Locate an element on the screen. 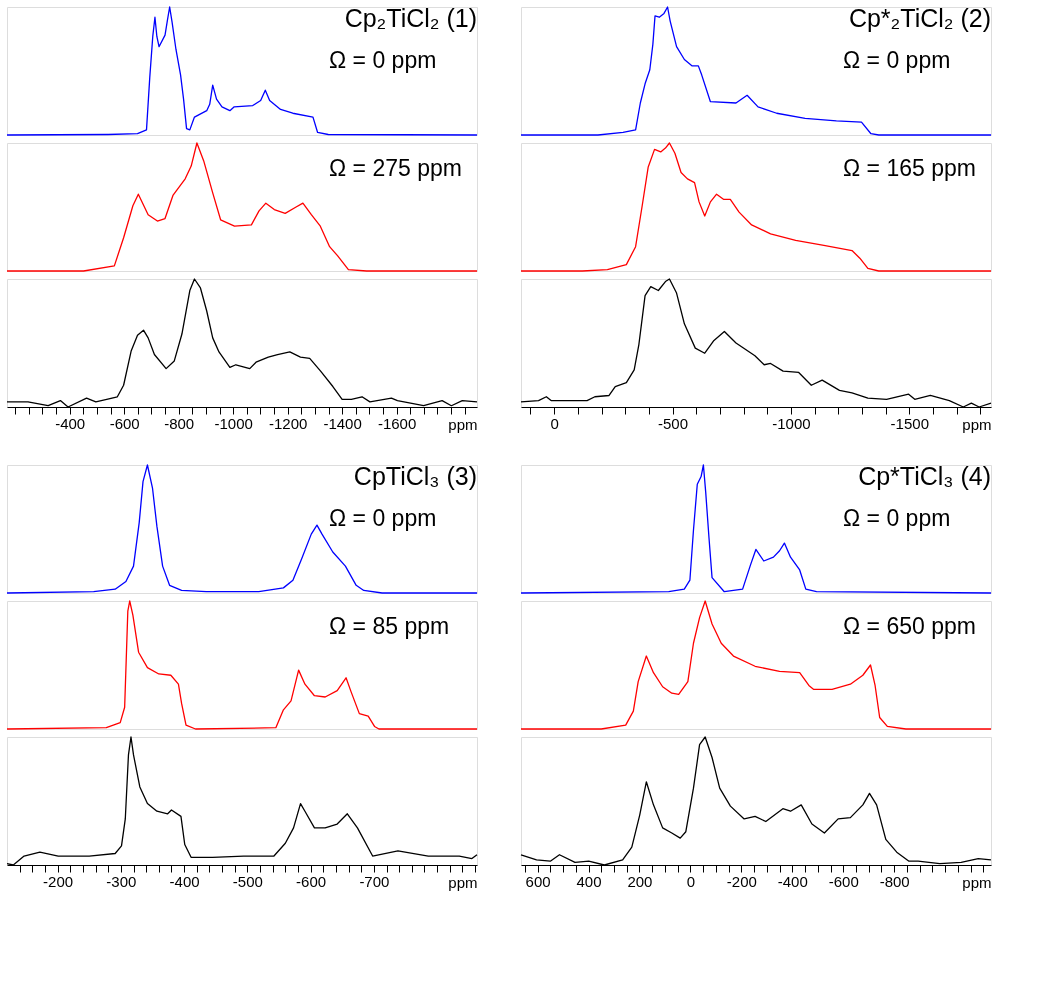  annotation: Ω = 650 ppm is located at coordinates (909, 625).